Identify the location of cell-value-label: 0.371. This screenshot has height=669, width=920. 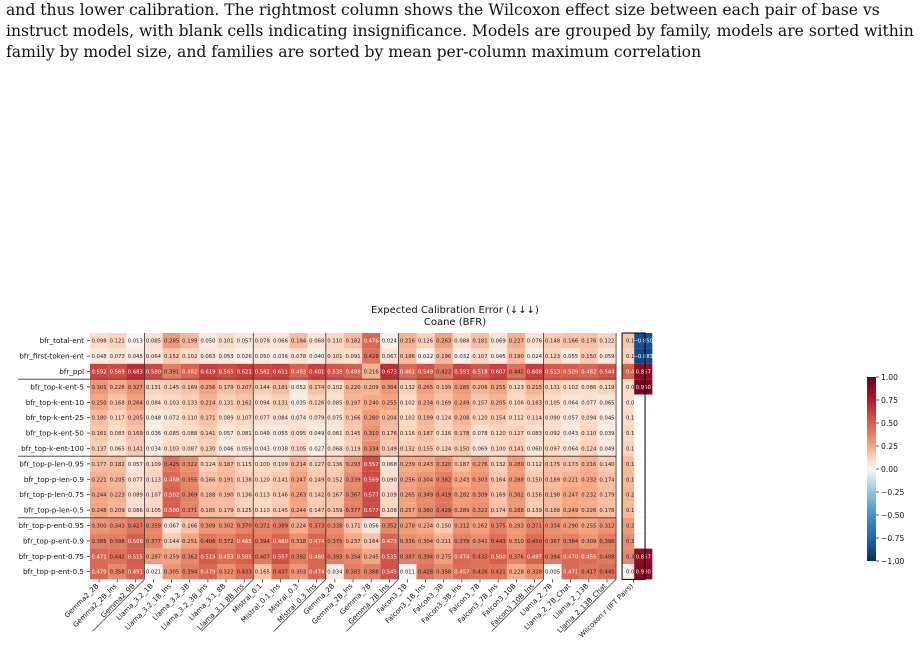
(534, 527).